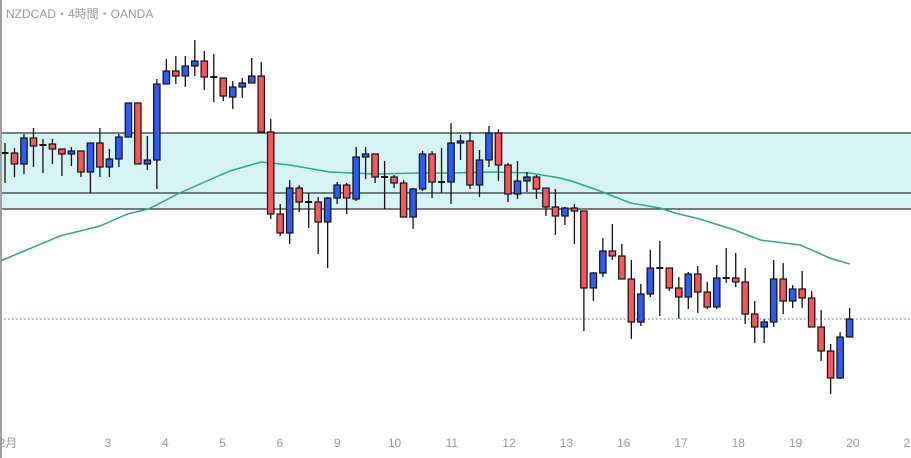 This screenshot has height=458, width=911. Describe the element at coordinates (165, 443) in the screenshot. I see `x-tick-label: 4` at that location.